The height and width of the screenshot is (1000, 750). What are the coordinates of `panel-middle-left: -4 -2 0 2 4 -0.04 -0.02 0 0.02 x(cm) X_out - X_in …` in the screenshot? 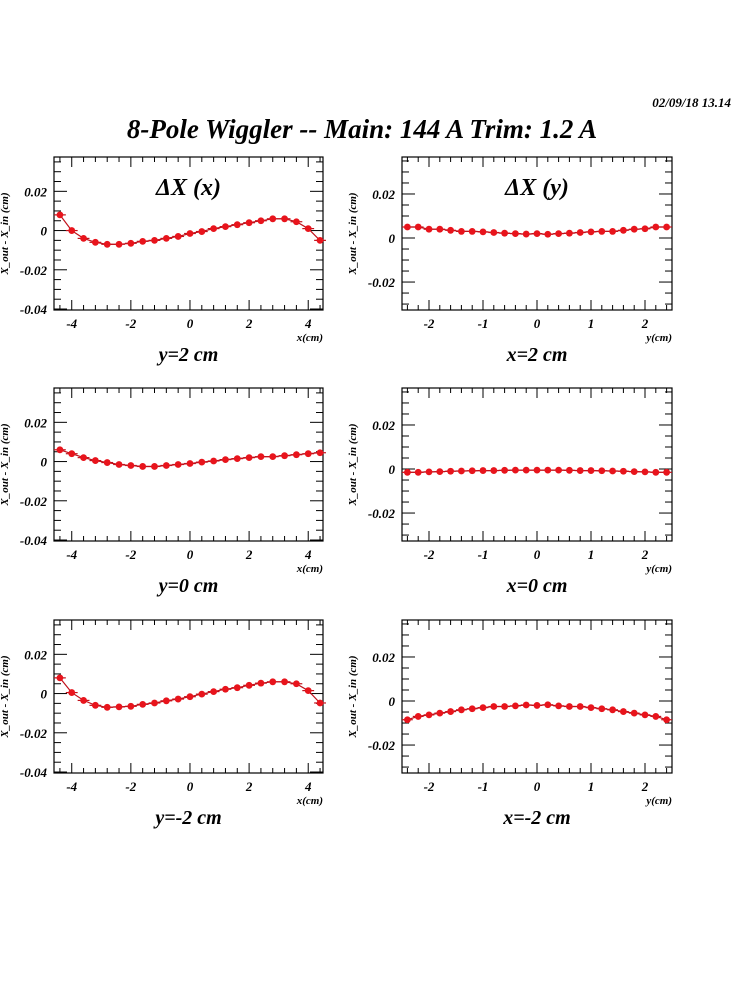 It's located at (163, 492).